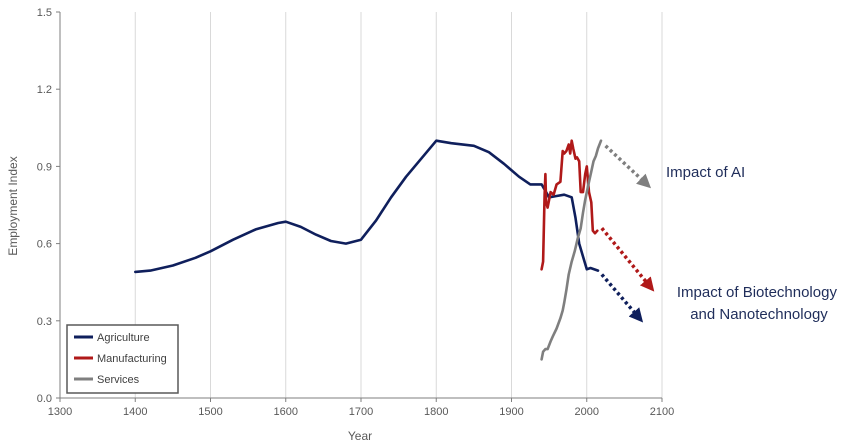  I want to click on y-tick-label-0.3: 0.3, so click(44, 322).